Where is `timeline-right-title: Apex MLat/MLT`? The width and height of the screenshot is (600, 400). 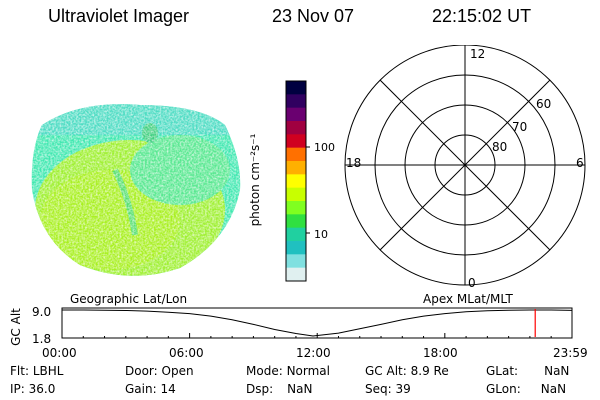 timeline-right-title: Apex MLat/MLT is located at coordinates (468, 299).